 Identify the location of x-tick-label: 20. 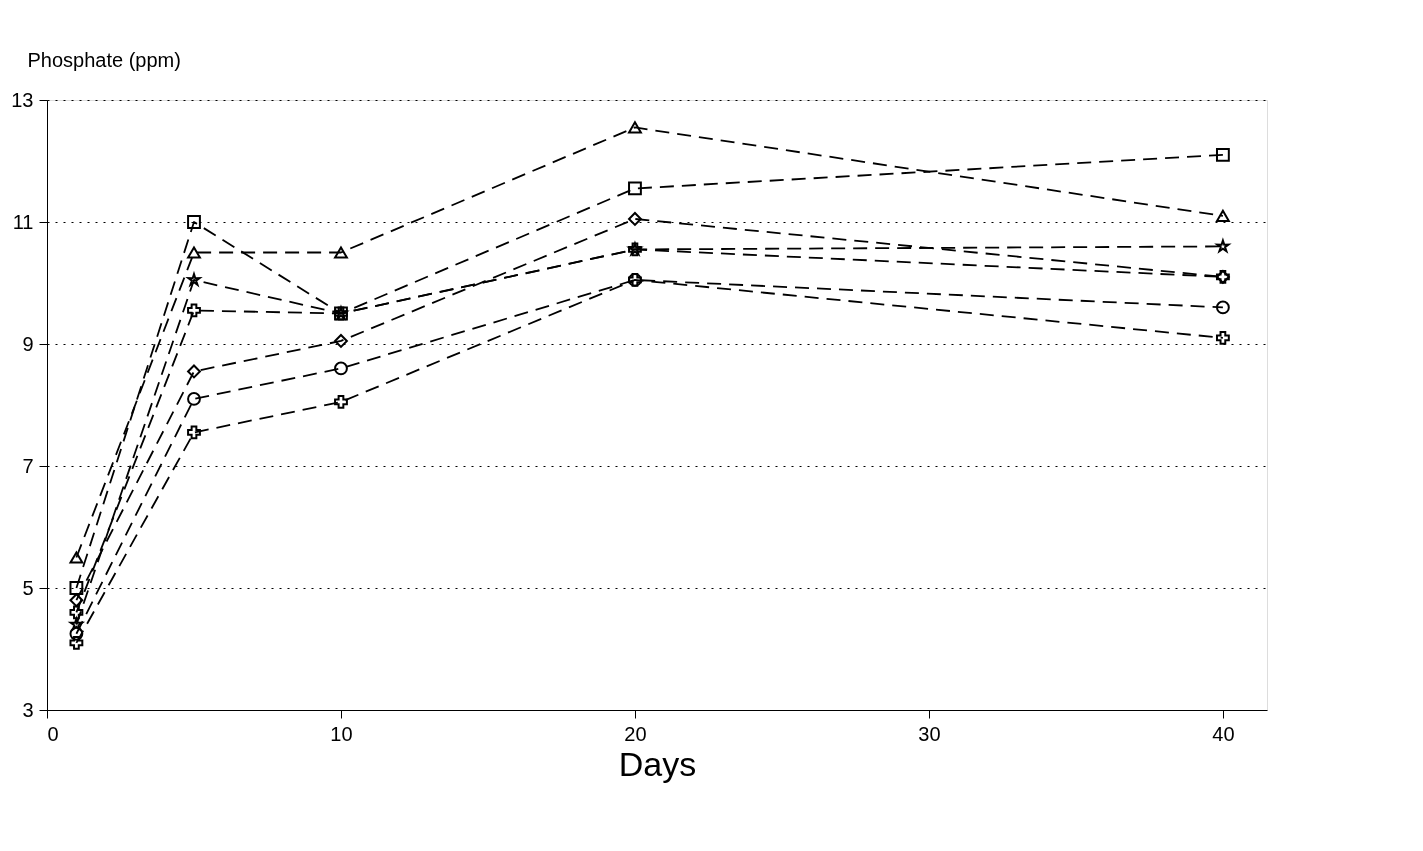
(635, 733).